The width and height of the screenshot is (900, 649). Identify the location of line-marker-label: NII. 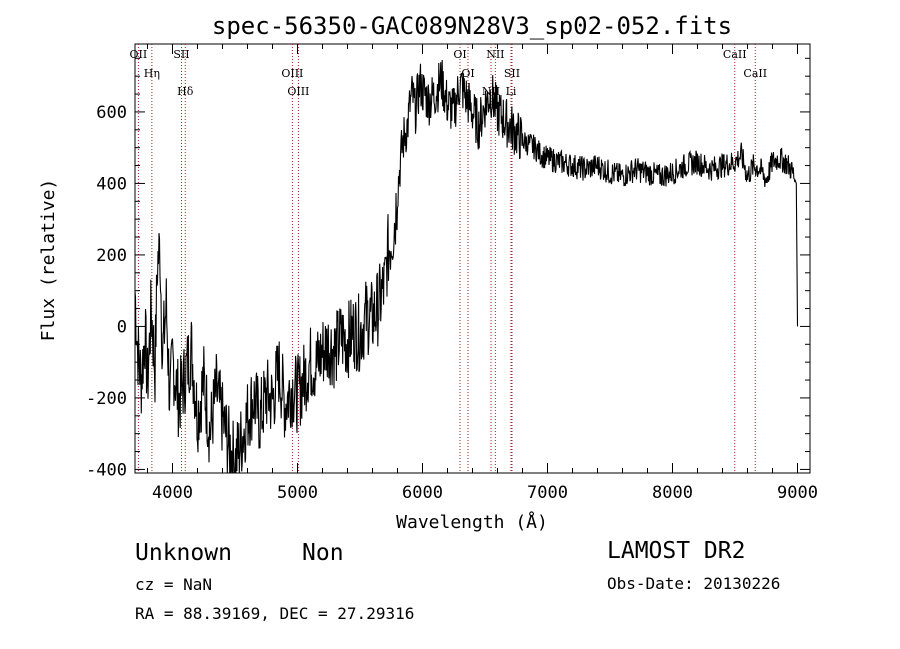
(495, 54).